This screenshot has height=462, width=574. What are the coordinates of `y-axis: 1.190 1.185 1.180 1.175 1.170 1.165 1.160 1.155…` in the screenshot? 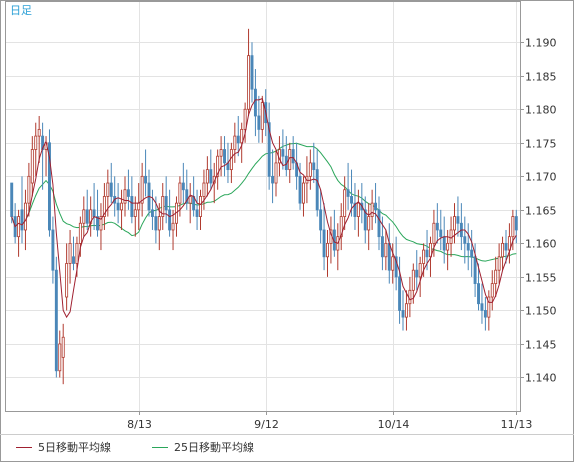 It's located at (538, 211).